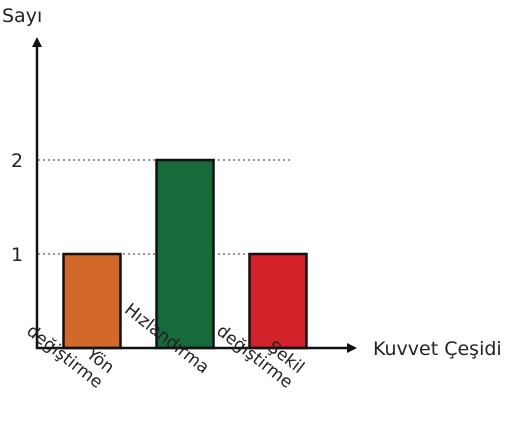 The width and height of the screenshot is (513, 443). I want to click on y-axis-label: Sayı, so click(22, 16).